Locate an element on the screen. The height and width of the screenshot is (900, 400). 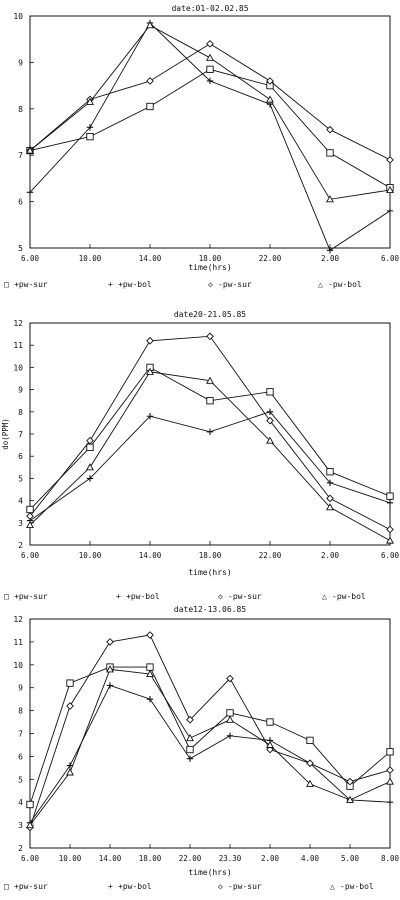
y-tick-label: 4 is located at coordinates (20, 802).